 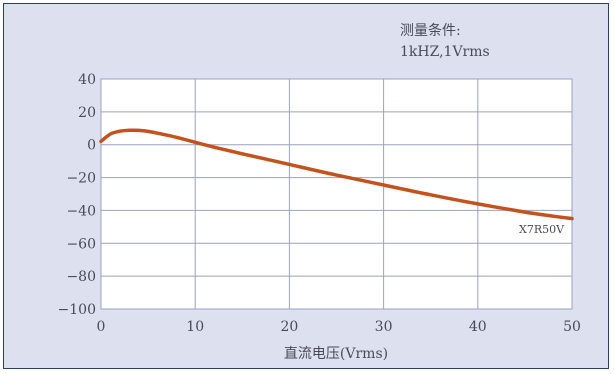 What do you see at coordinates (572, 327) in the screenshot?
I see `x-tick-label: 50` at bounding box center [572, 327].